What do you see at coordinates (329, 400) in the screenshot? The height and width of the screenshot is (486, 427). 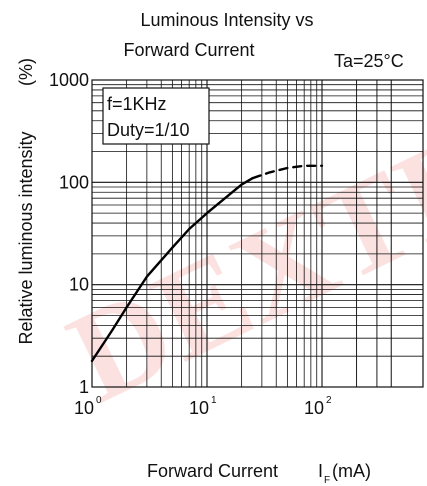 I see `x-tick-exponent: 2` at bounding box center [329, 400].